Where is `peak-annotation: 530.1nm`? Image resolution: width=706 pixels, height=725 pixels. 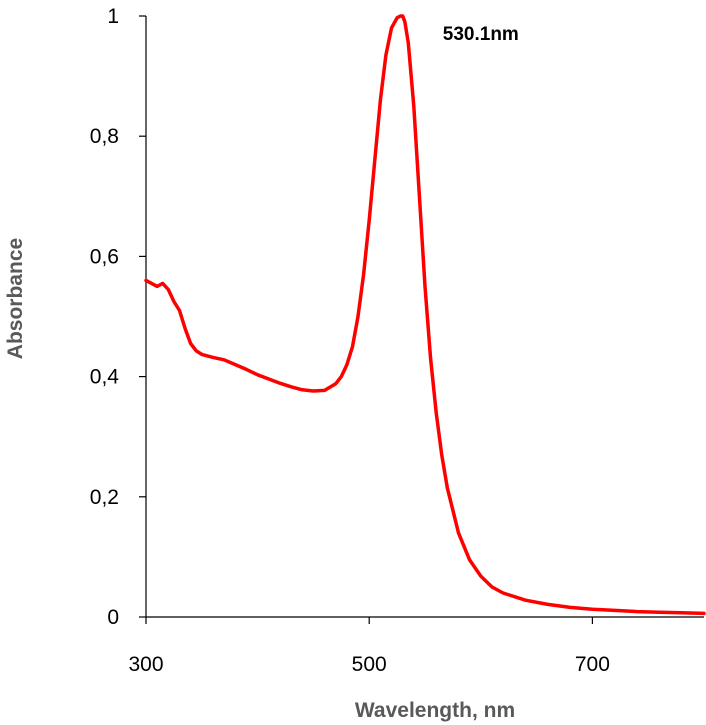
peak-annotation: 530.1nm is located at coordinates (481, 34).